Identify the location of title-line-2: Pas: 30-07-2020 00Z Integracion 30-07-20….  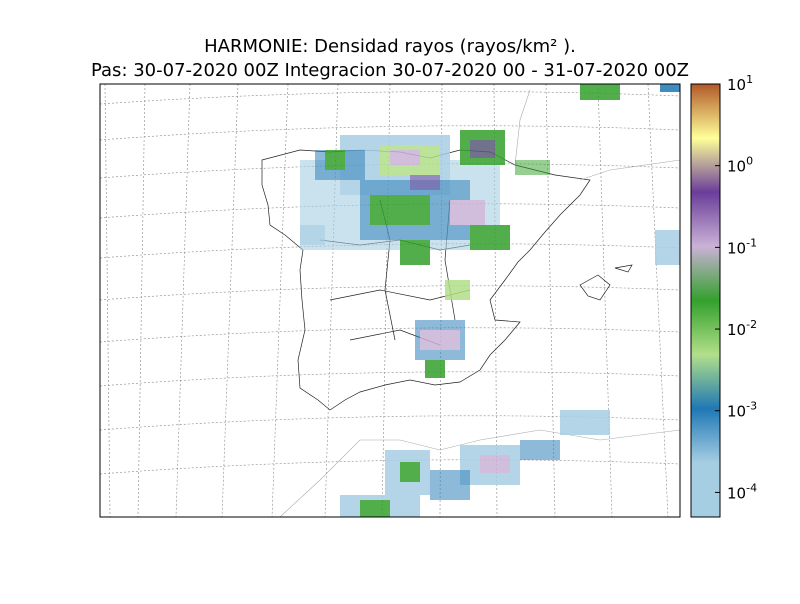
(390, 70).